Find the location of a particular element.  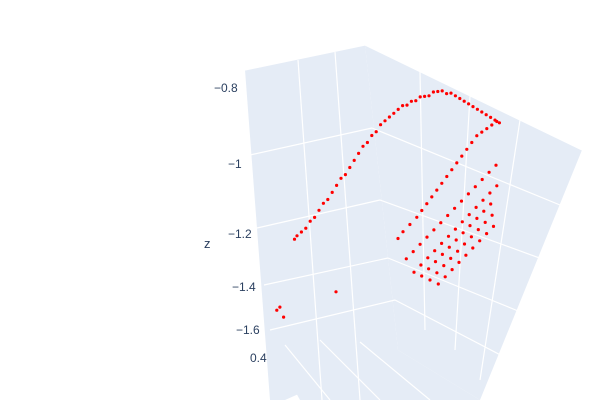

z-tick-label: −1.4 is located at coordinates (244, 287).